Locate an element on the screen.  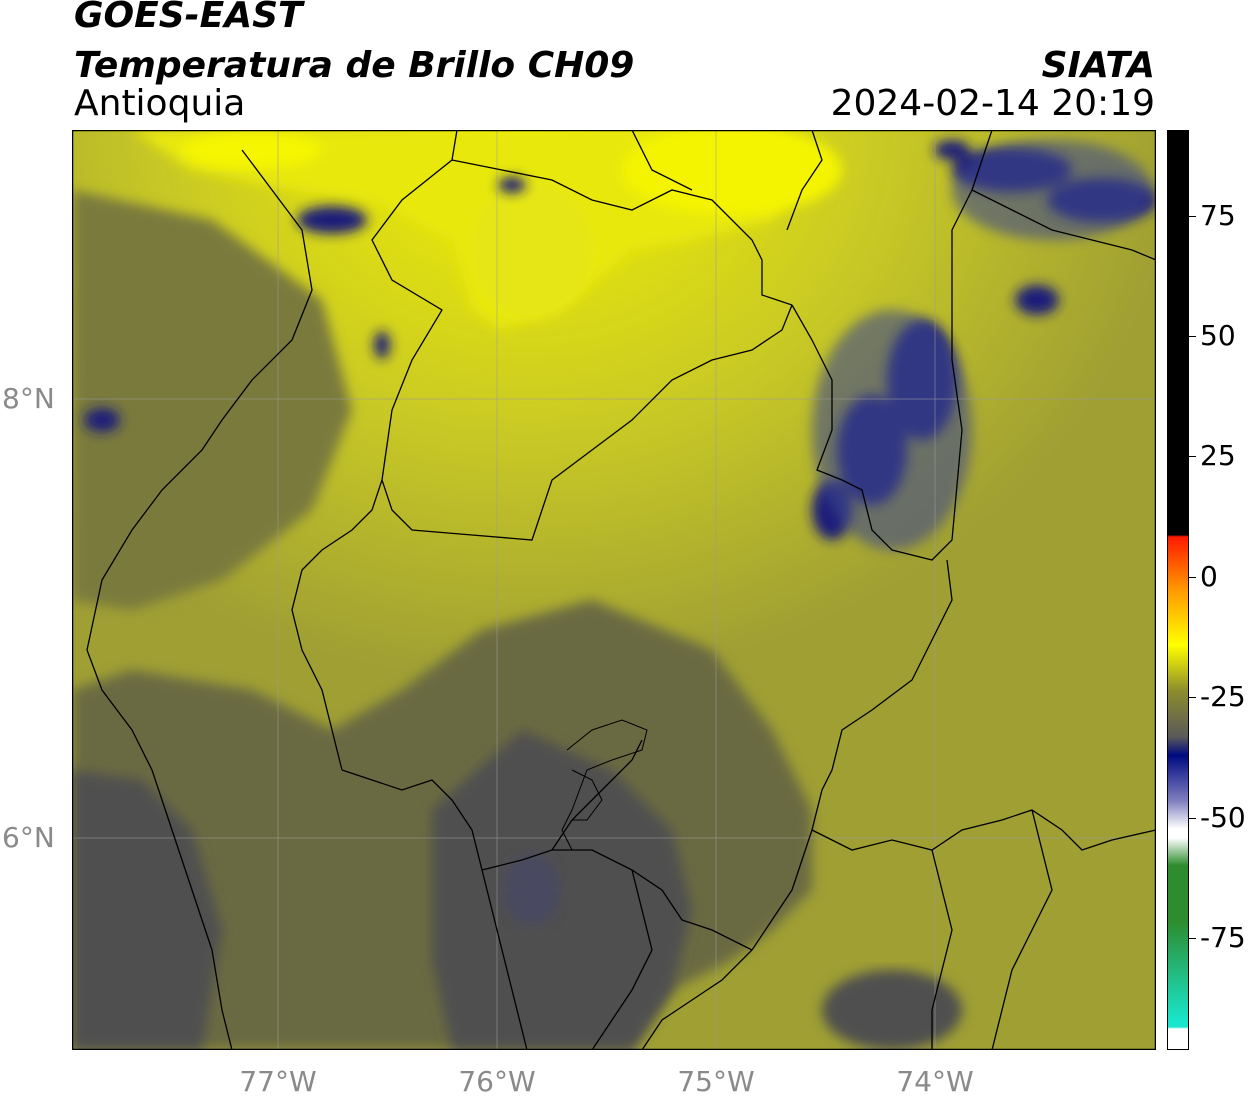
lon-label-76w: 76°W is located at coordinates (497, 1081).